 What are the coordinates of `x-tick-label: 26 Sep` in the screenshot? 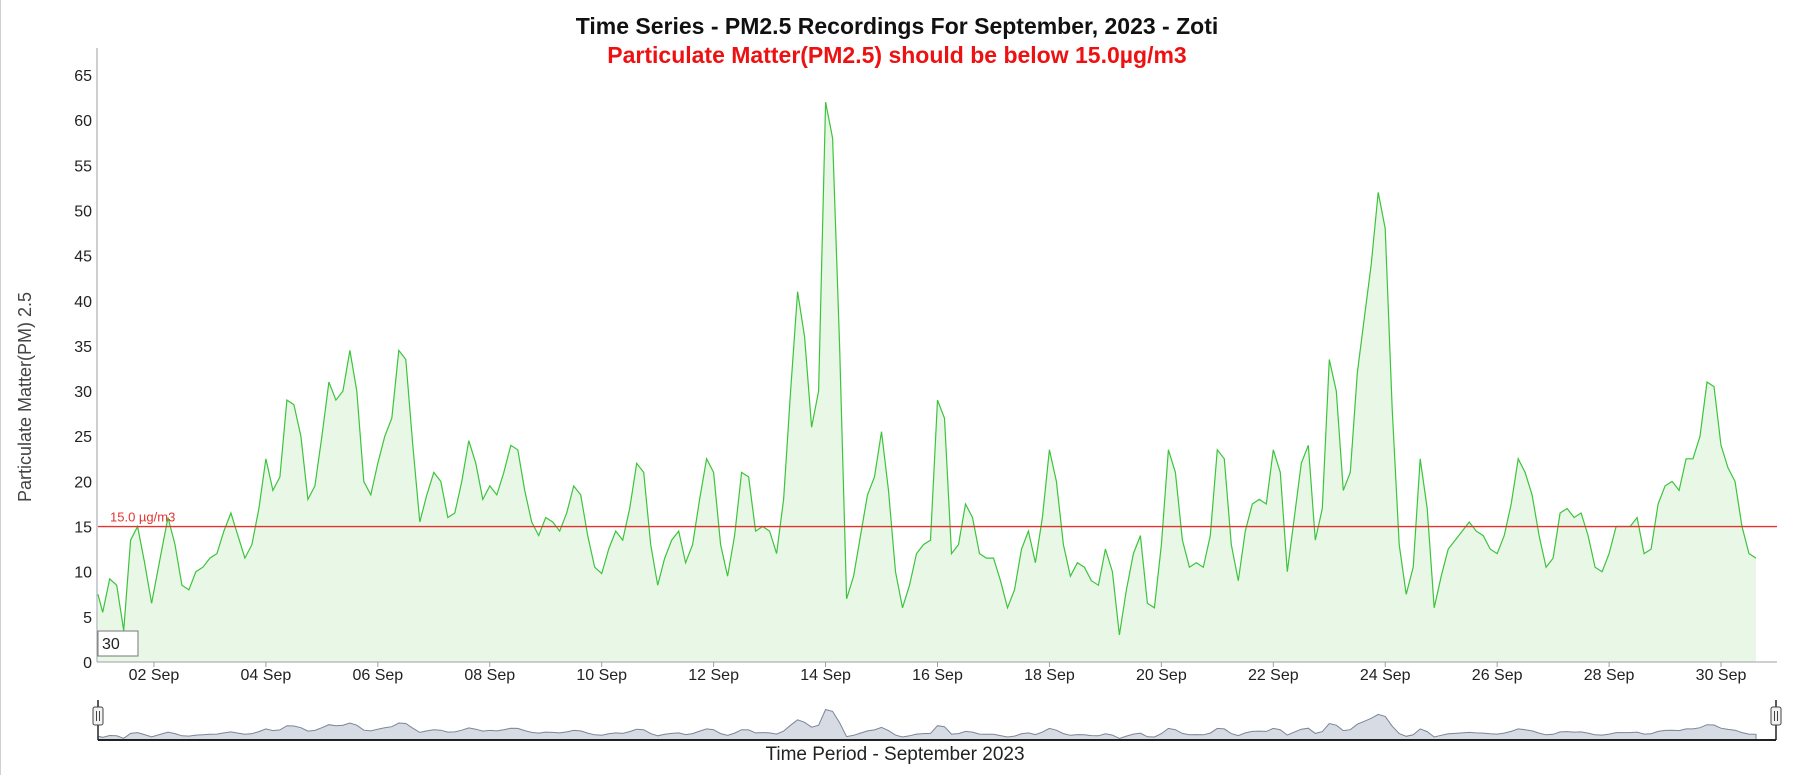 It's located at (1497, 675).